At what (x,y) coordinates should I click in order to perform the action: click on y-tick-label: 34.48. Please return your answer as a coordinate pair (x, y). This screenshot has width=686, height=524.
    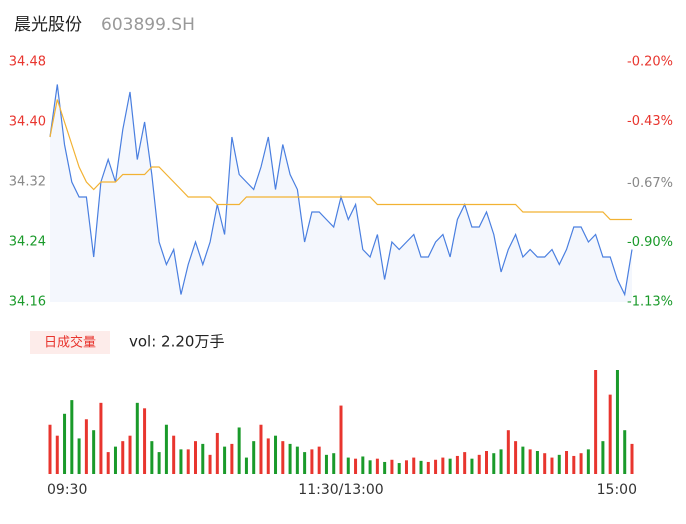
    Looking at the image, I should click on (27, 62).